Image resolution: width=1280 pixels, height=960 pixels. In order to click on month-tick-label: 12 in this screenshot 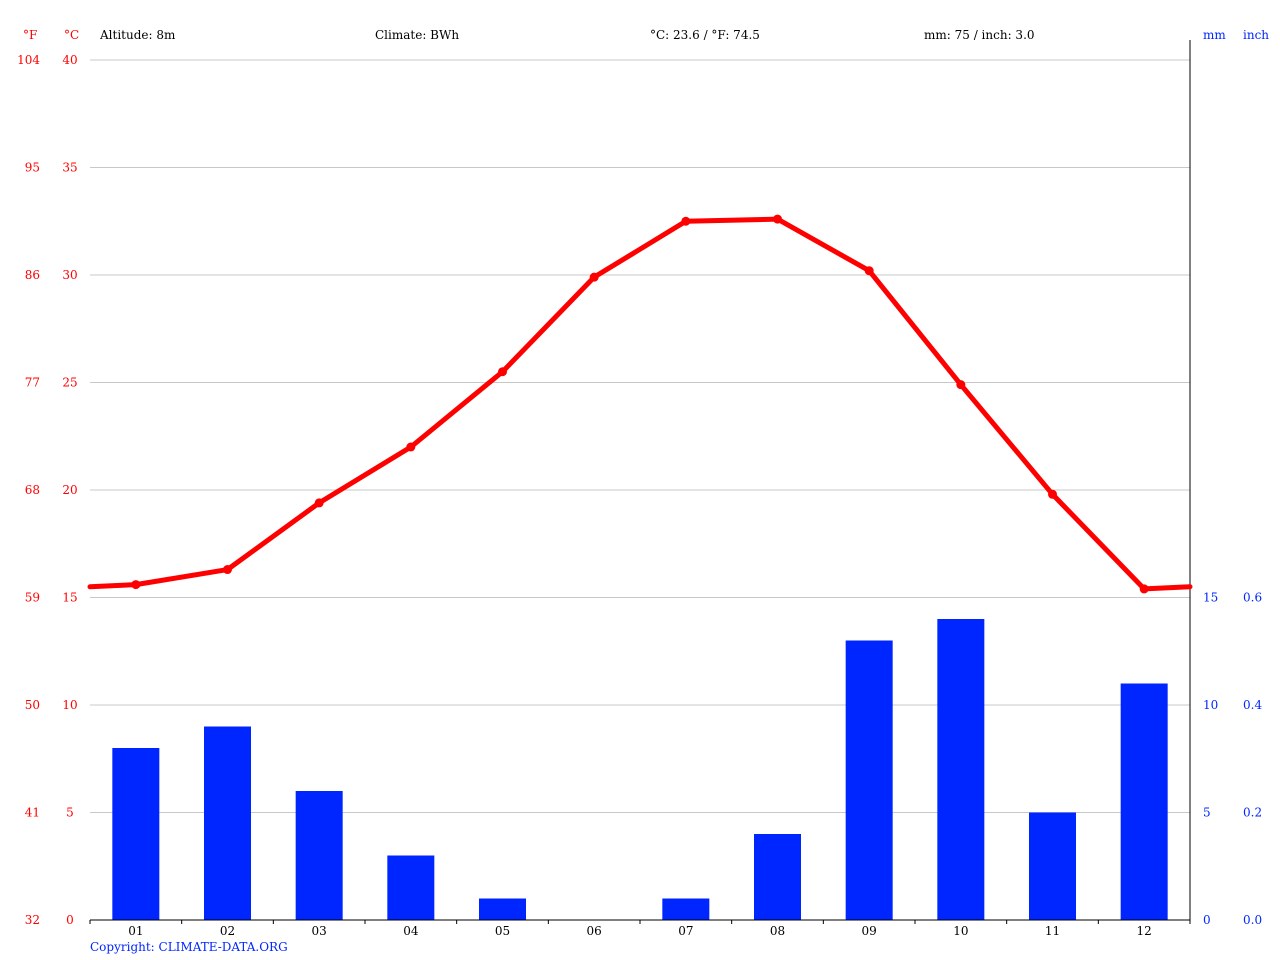, I will do `click(1144, 931)`.